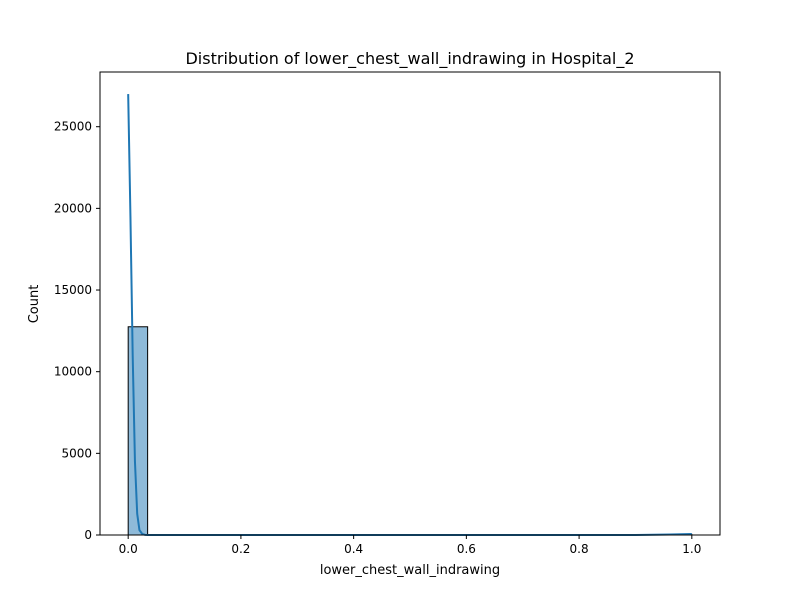  What do you see at coordinates (410, 570) in the screenshot?
I see `x-axis-label: lower_chest_wall_indrawing` at bounding box center [410, 570].